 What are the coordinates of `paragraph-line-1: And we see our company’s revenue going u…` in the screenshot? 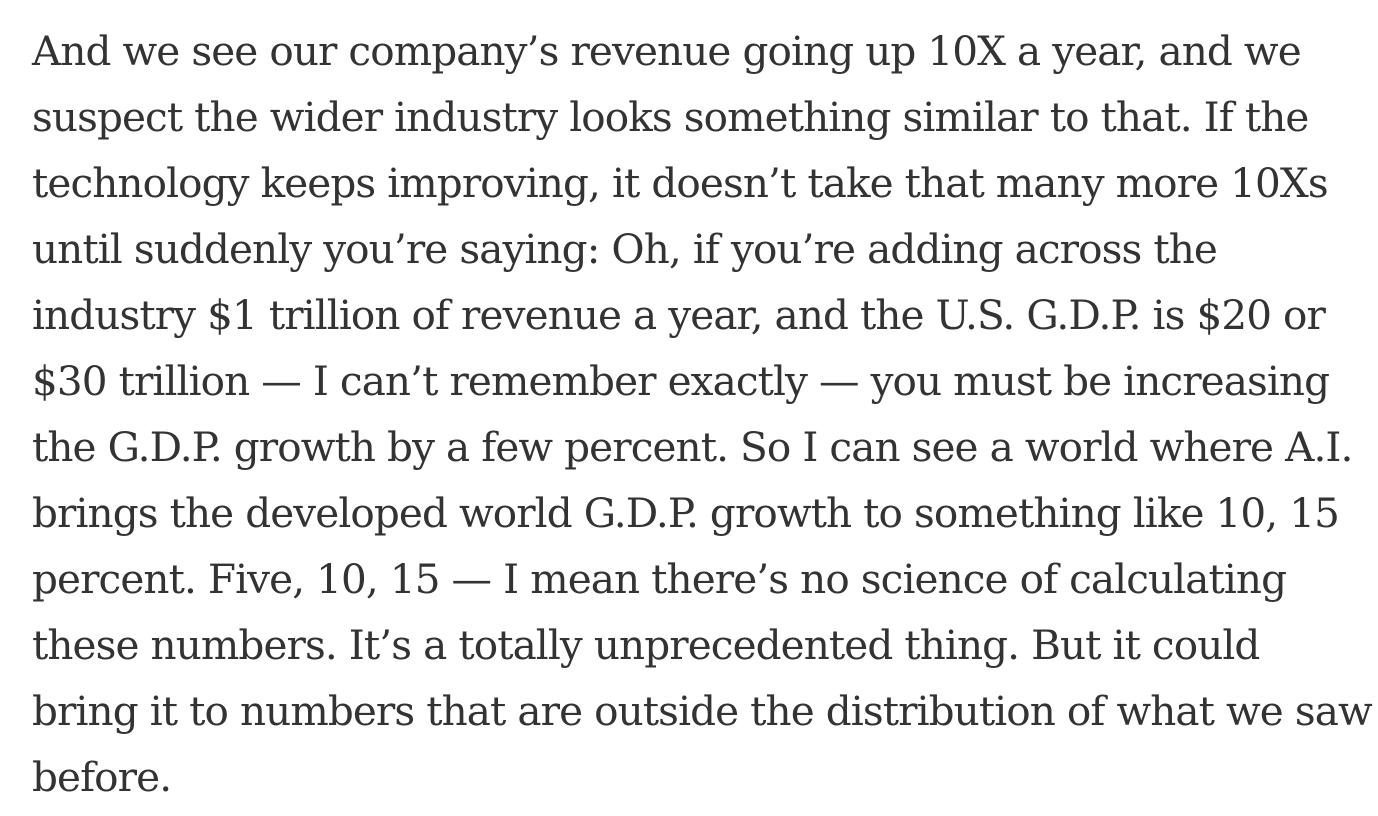 It's located at (667, 51).